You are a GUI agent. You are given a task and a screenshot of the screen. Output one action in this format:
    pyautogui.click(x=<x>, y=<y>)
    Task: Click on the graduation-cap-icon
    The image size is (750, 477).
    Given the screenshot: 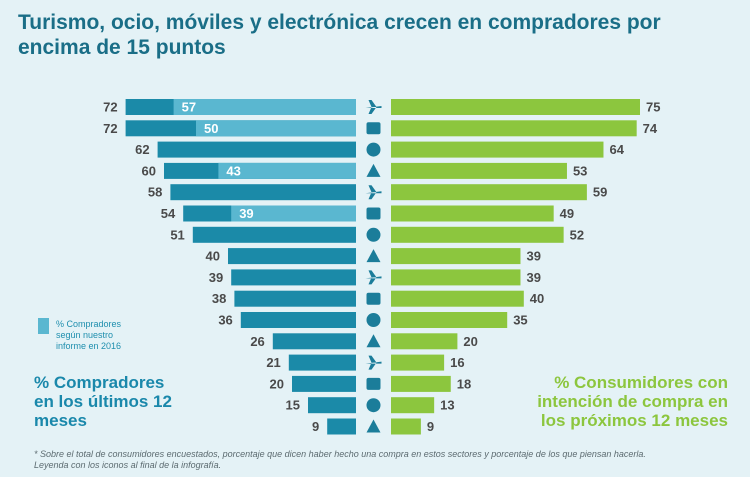 What is the action you would take?
    pyautogui.click(x=373, y=341)
    